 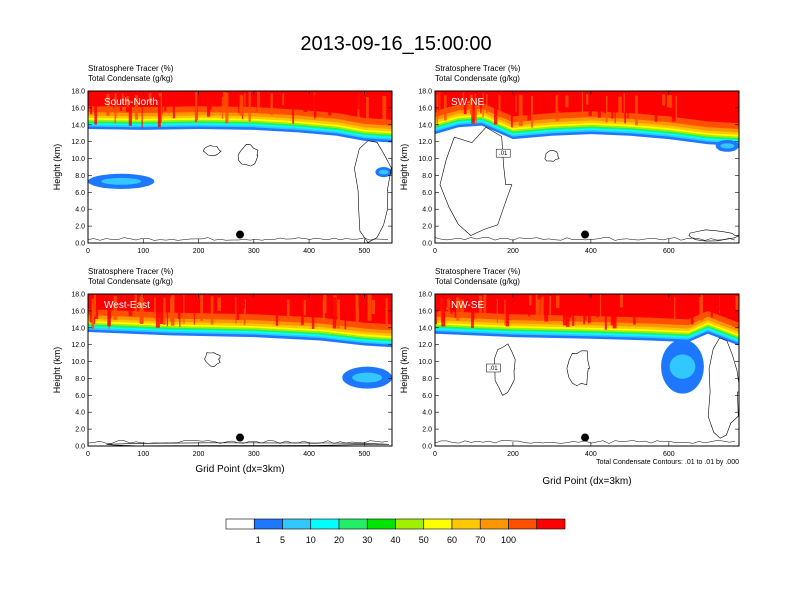 I want to click on xtick-label: 400, so click(x=591, y=454).